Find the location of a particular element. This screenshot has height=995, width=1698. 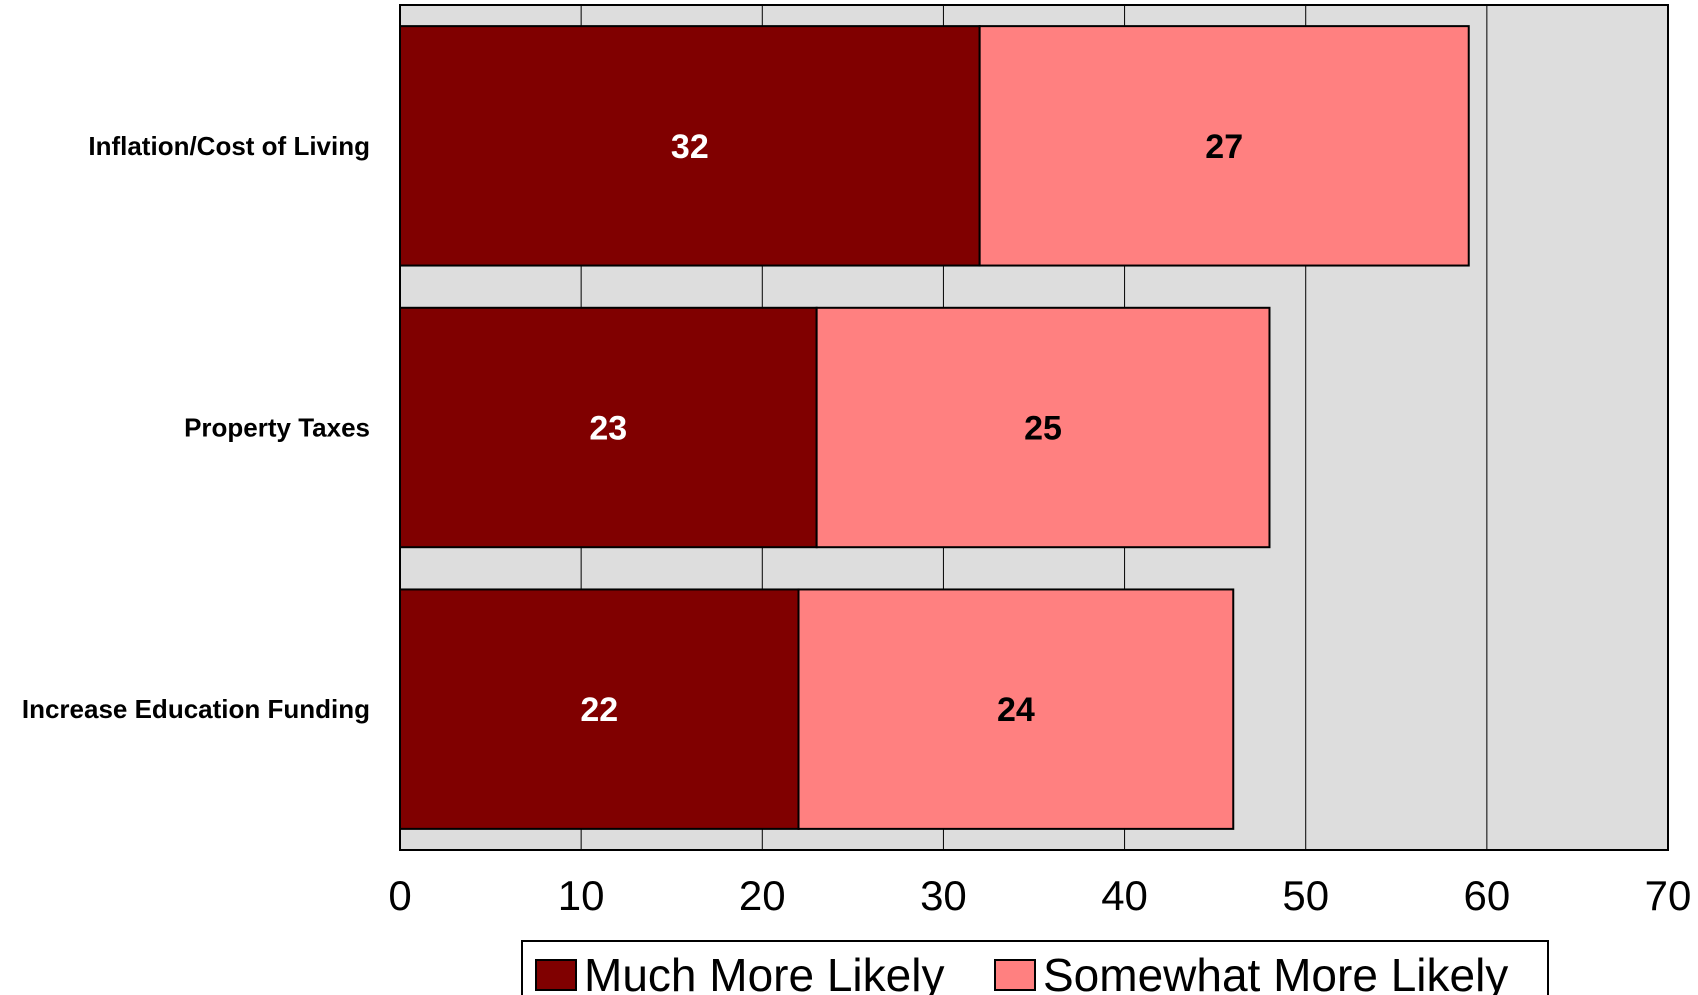

tick-label-0: 0 is located at coordinates (399, 895).